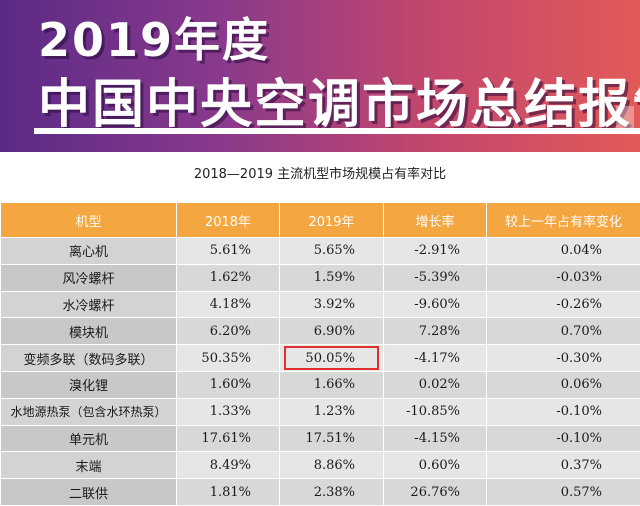  Describe the element at coordinates (332, 304) in the screenshot. I see `cell-2019: 3.92%` at that location.